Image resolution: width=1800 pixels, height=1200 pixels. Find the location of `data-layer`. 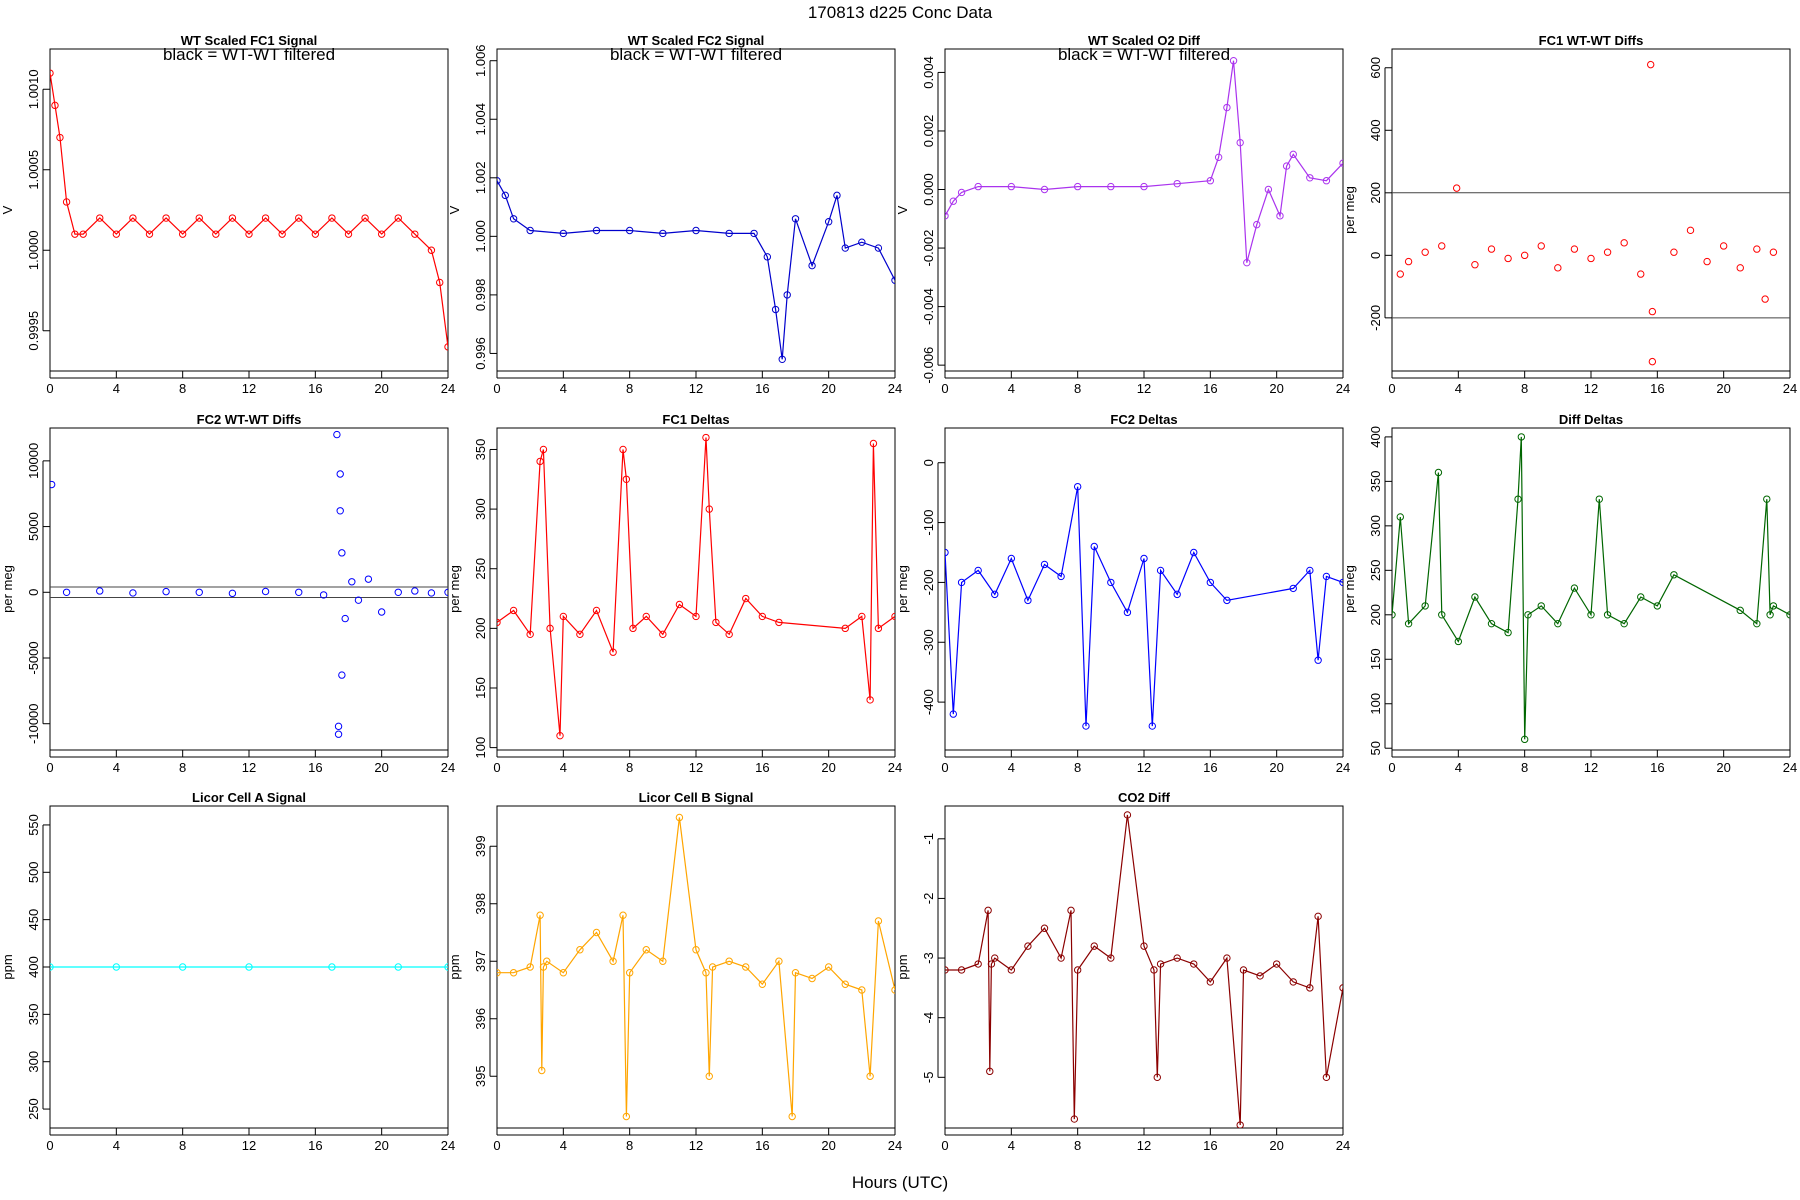

data-layer is located at coordinates (696, 967).